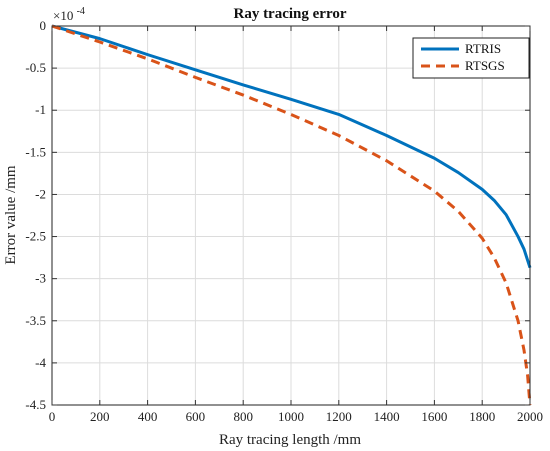  Describe the element at coordinates (52, 416) in the screenshot. I see `x-tick-label: 0` at that location.